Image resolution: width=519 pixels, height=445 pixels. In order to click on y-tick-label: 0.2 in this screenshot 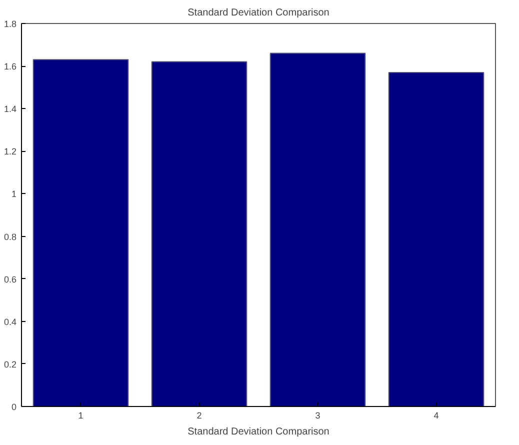, I will do `click(10, 364)`.